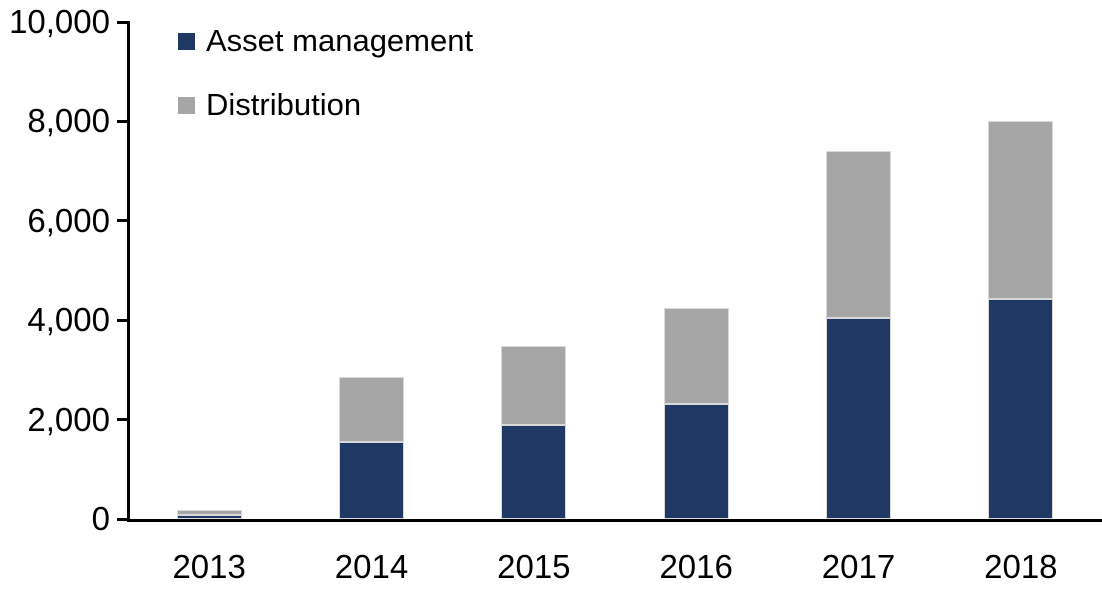 This screenshot has width=1102, height=594. What do you see at coordinates (68, 320) in the screenshot?
I see `y-axis-tick-label: 4,000` at bounding box center [68, 320].